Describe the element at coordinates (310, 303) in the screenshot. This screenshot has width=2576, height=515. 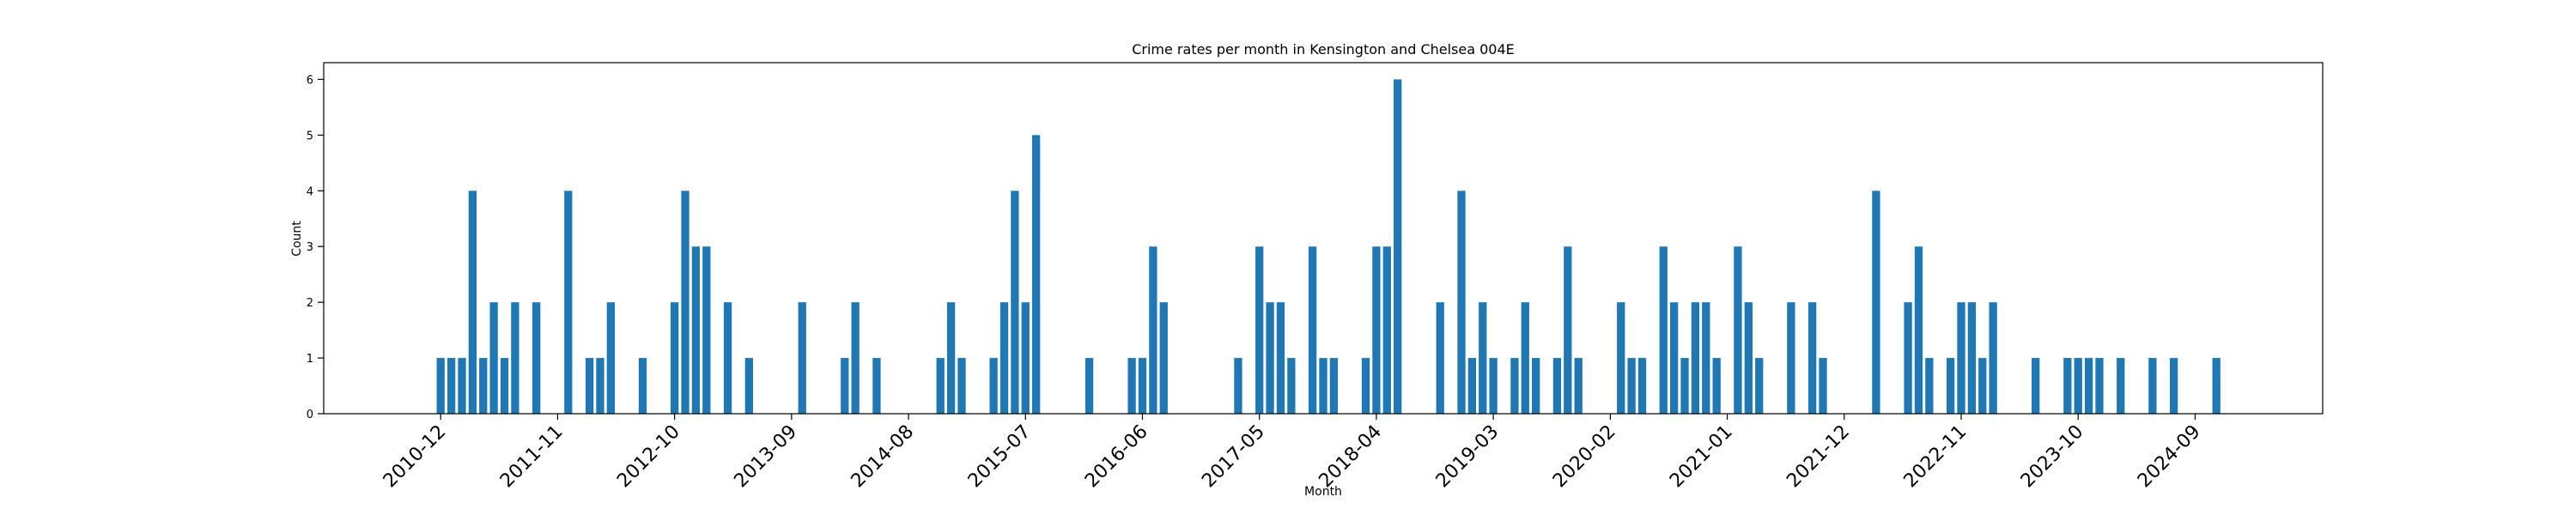
I see `y-tick-label-2: 2` at that location.